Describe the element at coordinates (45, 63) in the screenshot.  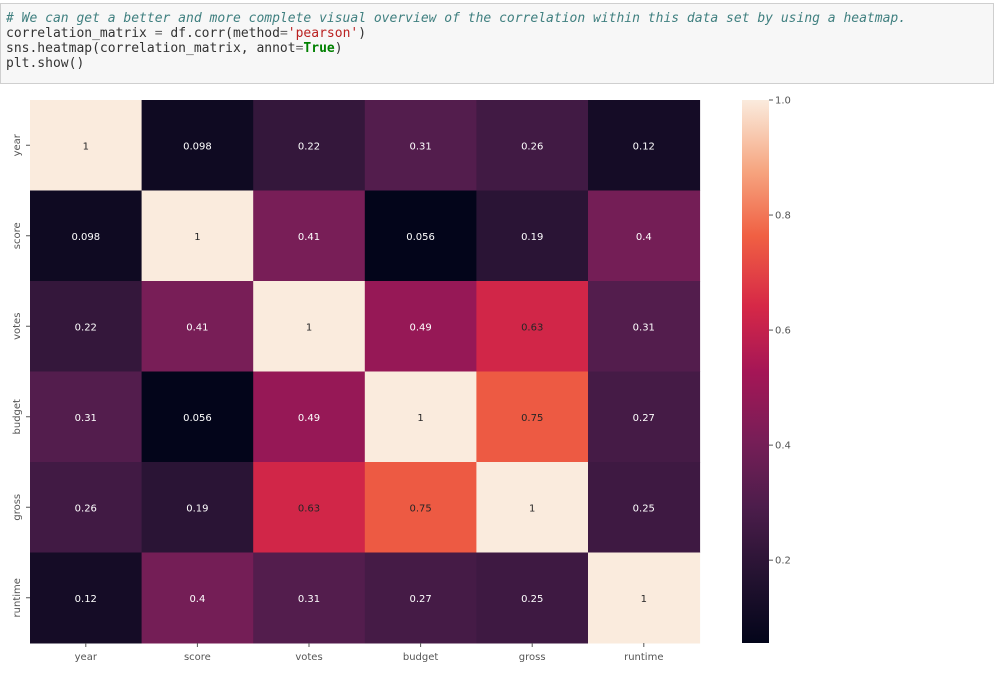
I see `code-token: plt.show()` at that location.